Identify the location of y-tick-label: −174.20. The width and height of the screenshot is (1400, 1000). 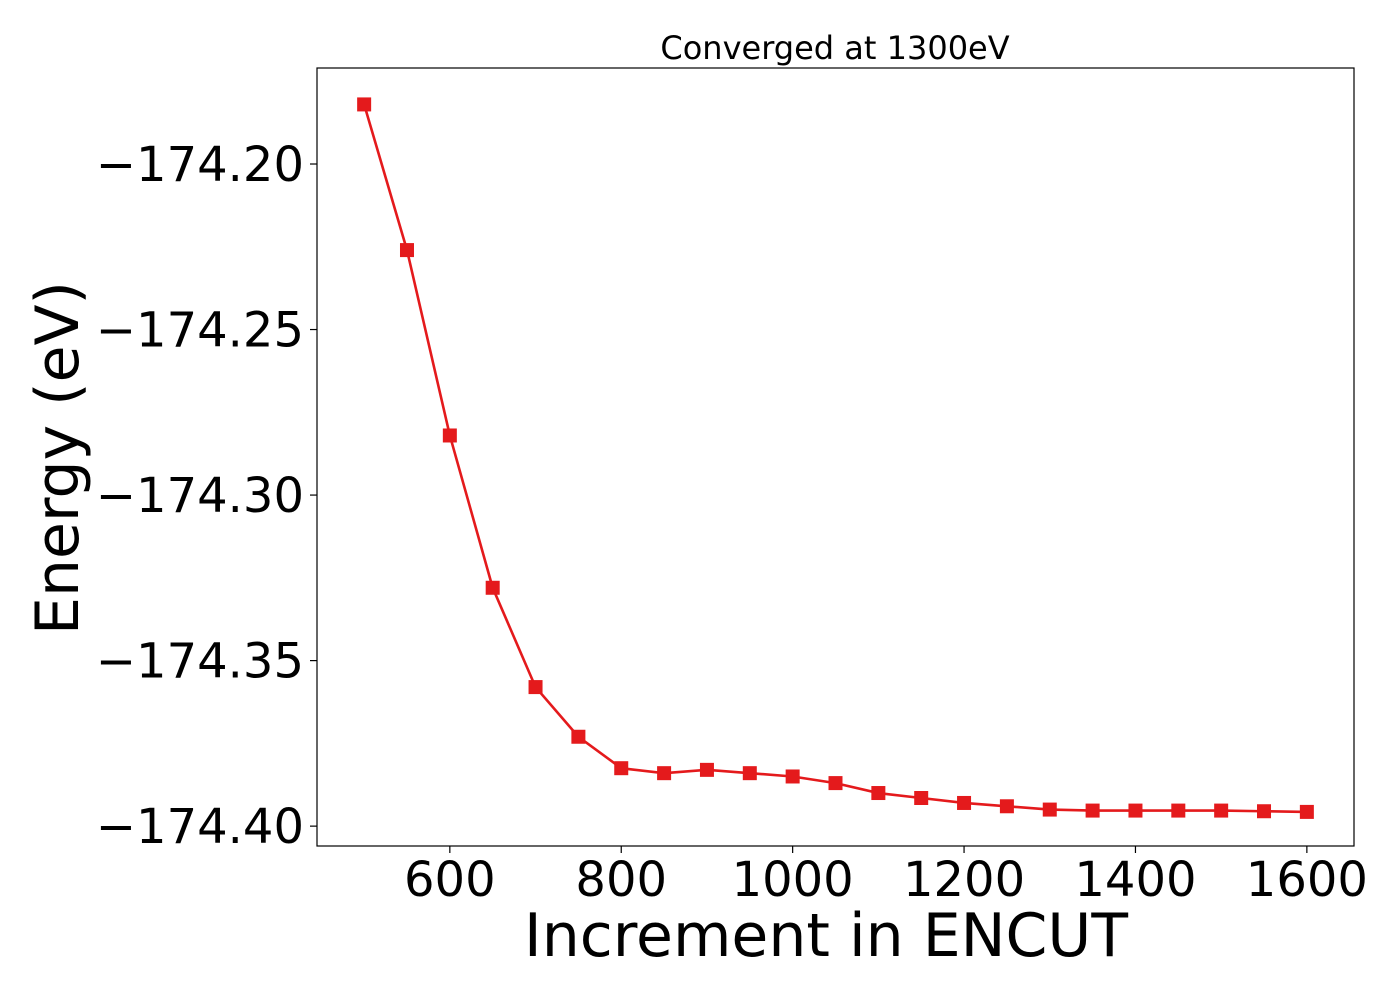
(200, 165).